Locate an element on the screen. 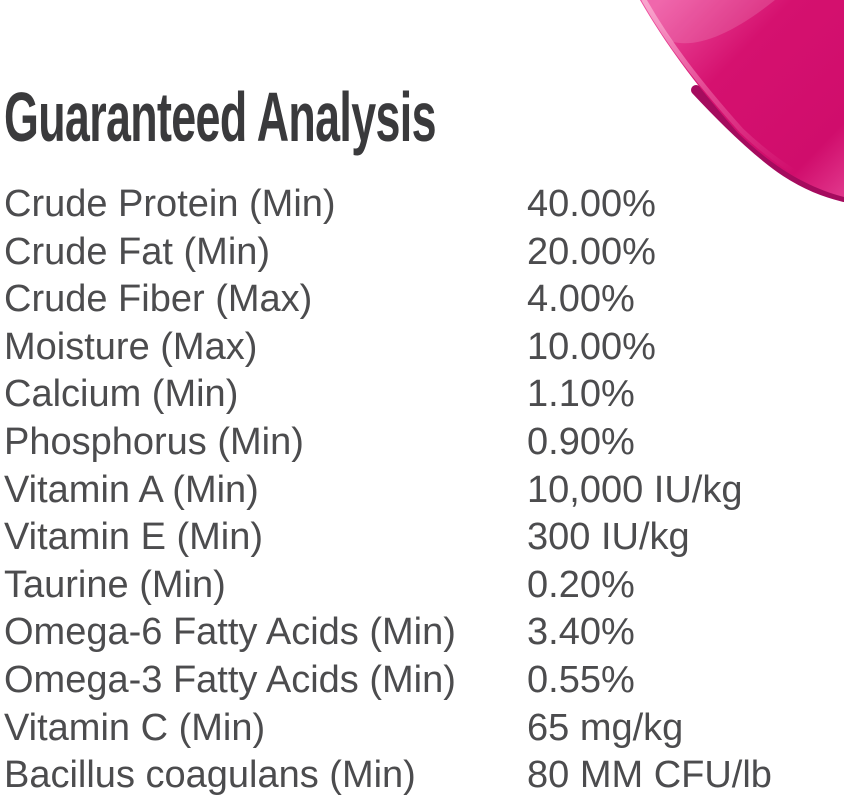 This screenshot has width=844, height=800. table-row: Crude Fiber (Max) 4.00% is located at coordinates (424, 300).